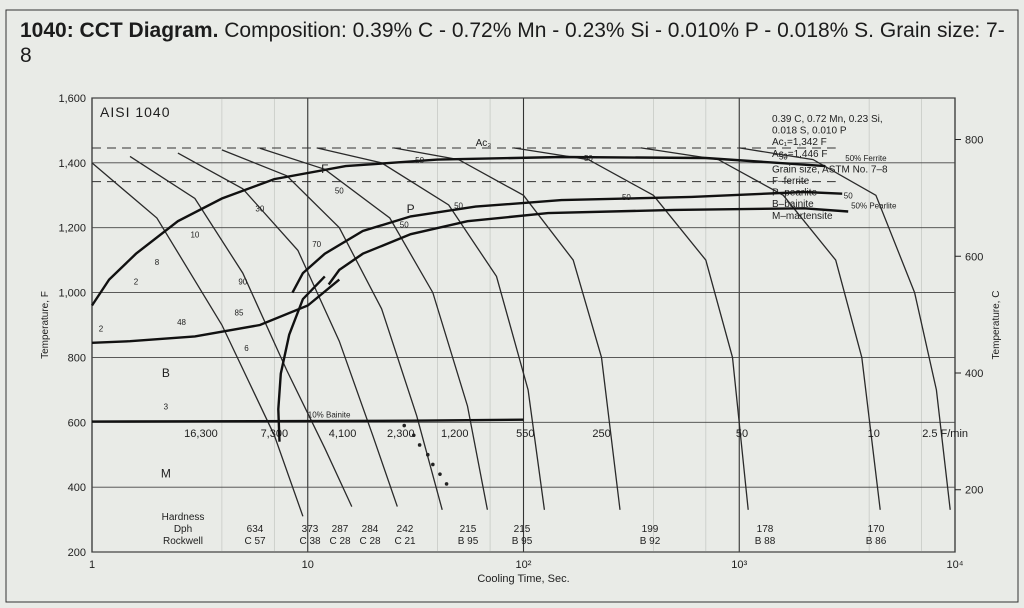 The height and width of the screenshot is (608, 1024). What do you see at coordinates (650, 541) in the screenshot?
I see `hardness-rockwell: B 92` at bounding box center [650, 541].